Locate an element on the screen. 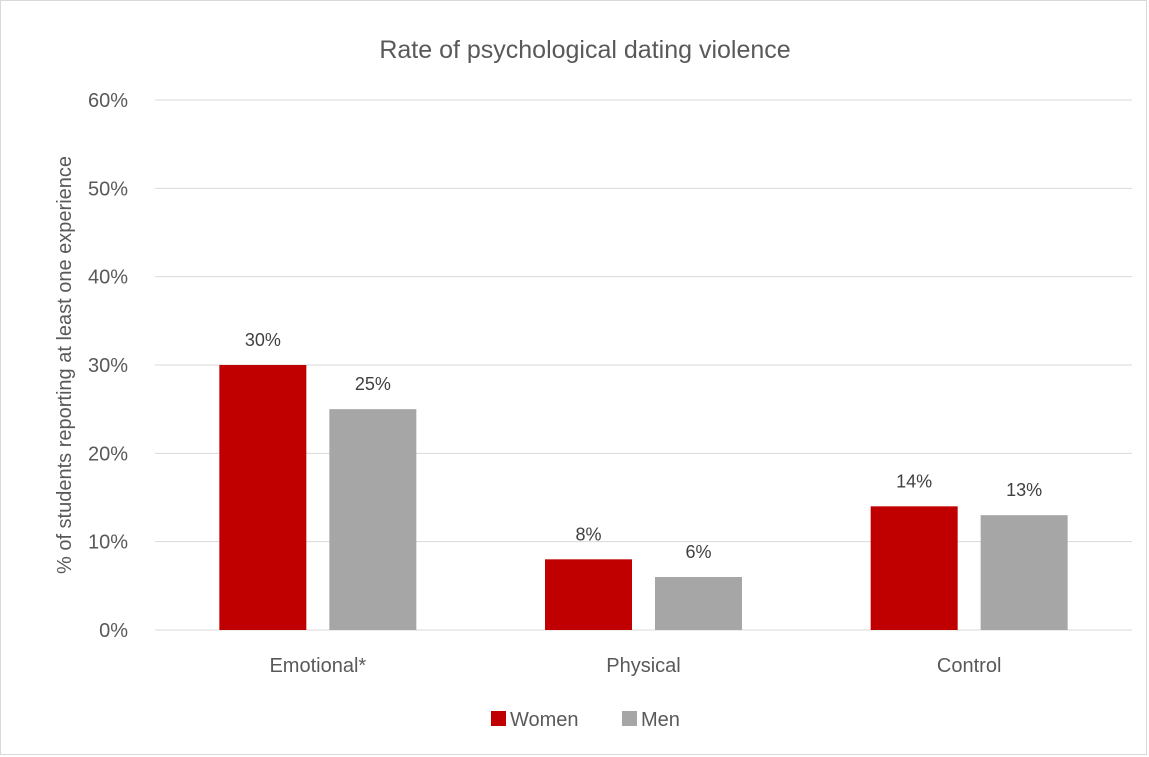 Image resolution: width=1149 pixels, height=757 pixels. legend-swatch-women is located at coordinates (498, 718).